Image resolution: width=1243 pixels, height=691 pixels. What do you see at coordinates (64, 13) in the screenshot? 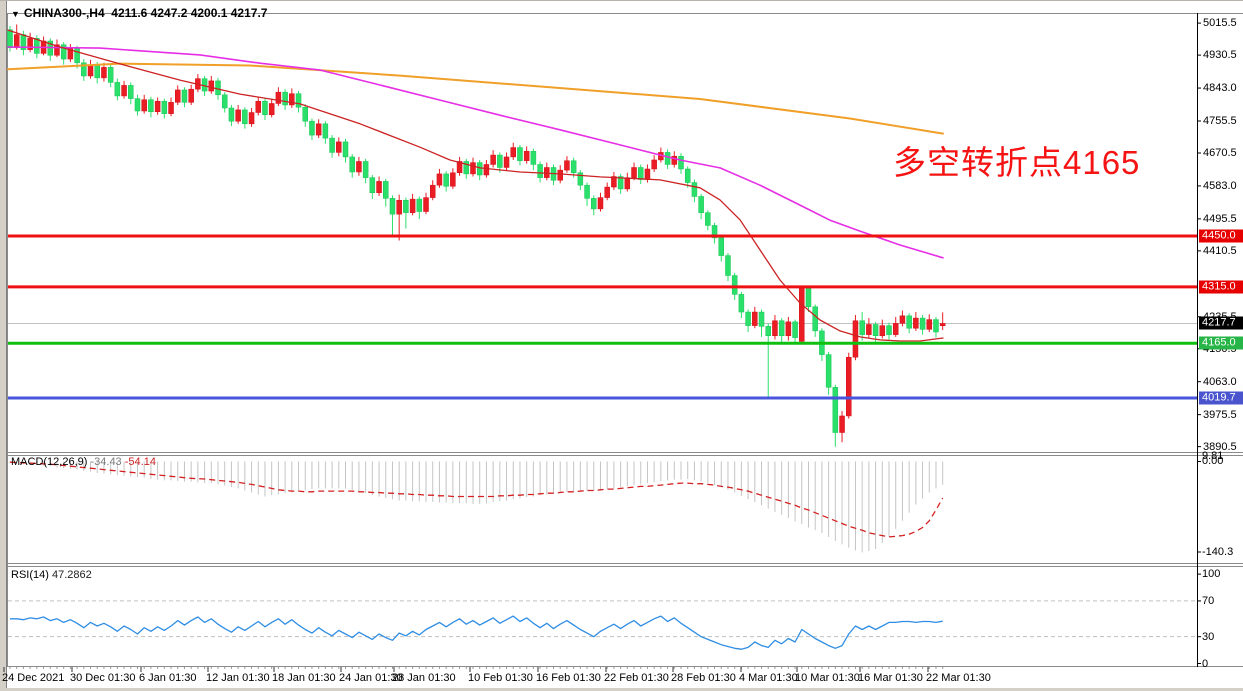
I see `symbol-timeframe: CHINA300-,H4` at bounding box center [64, 13].